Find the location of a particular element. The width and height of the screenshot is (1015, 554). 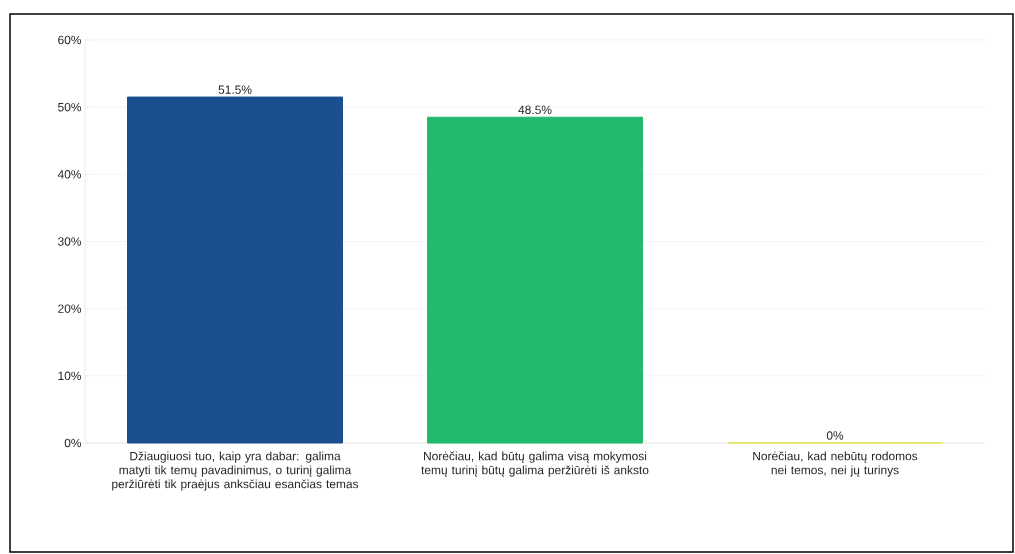

y-tick-label: 20% is located at coordinates (70, 308).